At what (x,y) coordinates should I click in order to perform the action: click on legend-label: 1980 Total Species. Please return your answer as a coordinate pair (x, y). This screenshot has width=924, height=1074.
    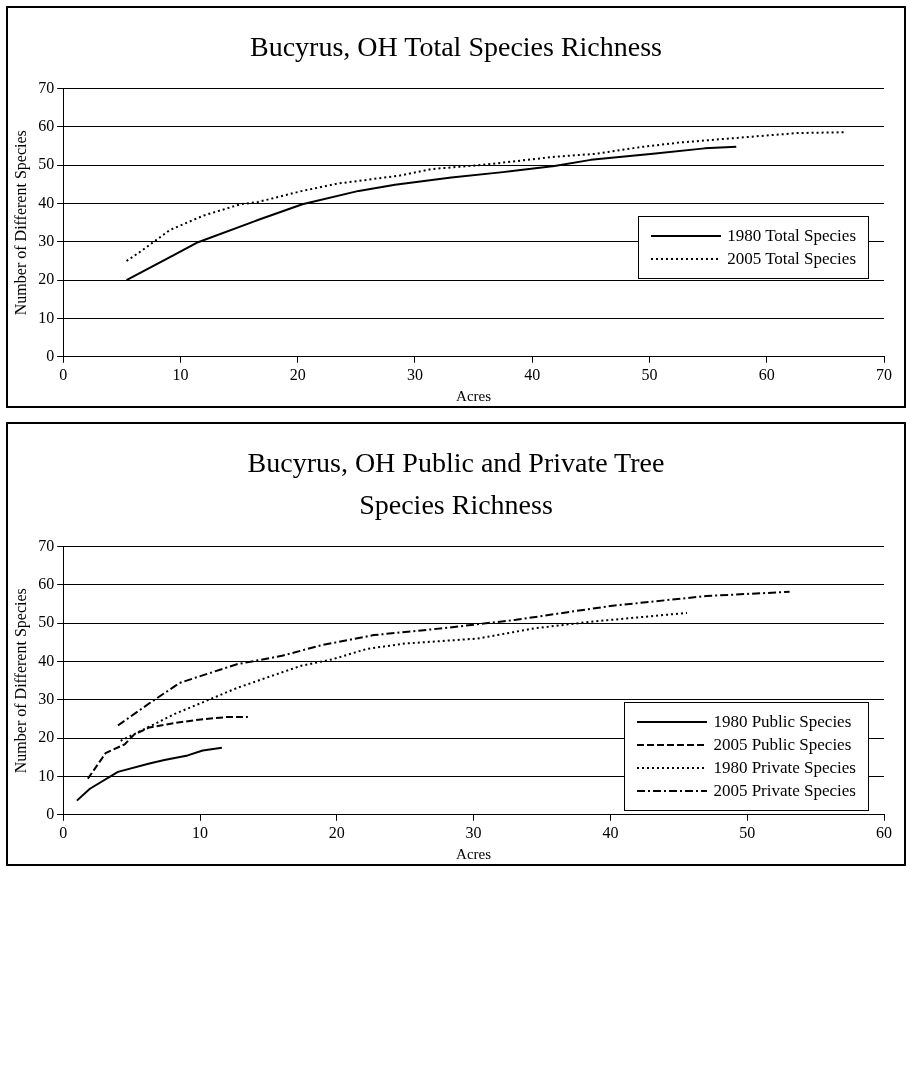
    Looking at the image, I should click on (791, 236).